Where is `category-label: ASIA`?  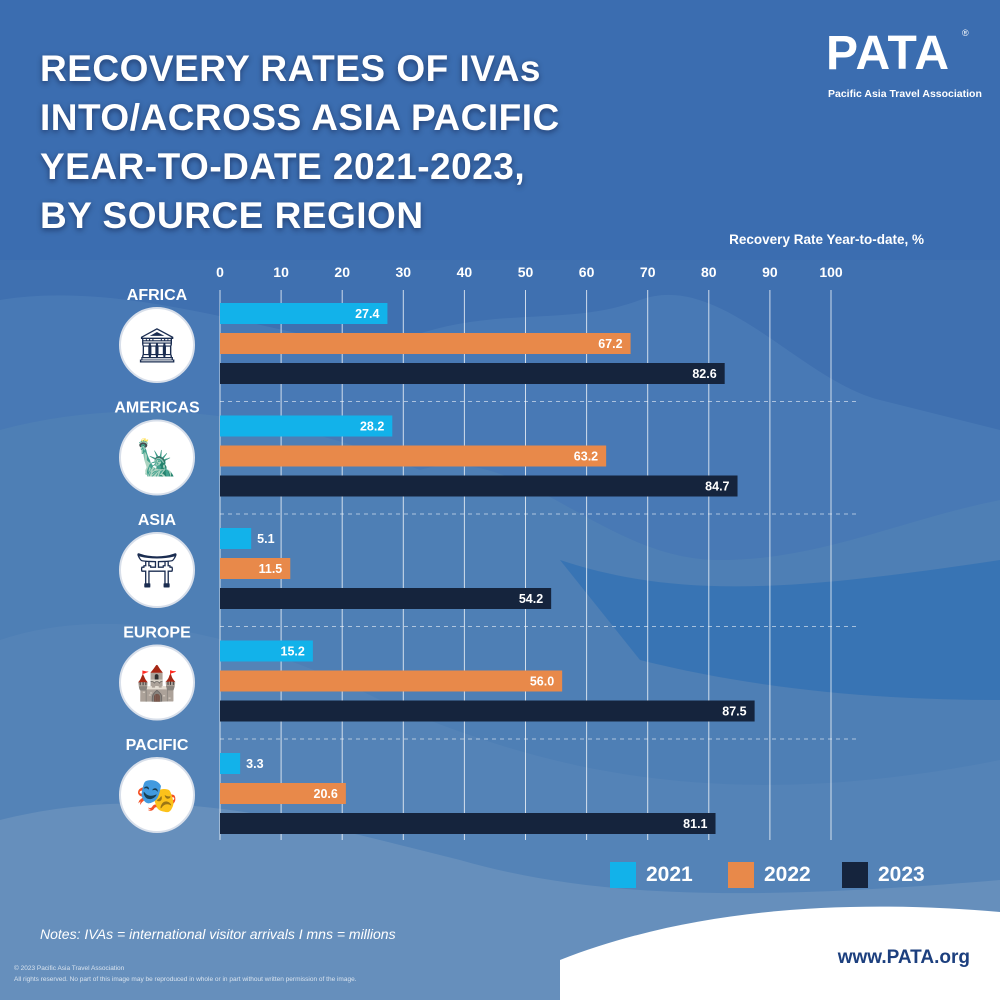 category-label: ASIA is located at coordinates (157, 520).